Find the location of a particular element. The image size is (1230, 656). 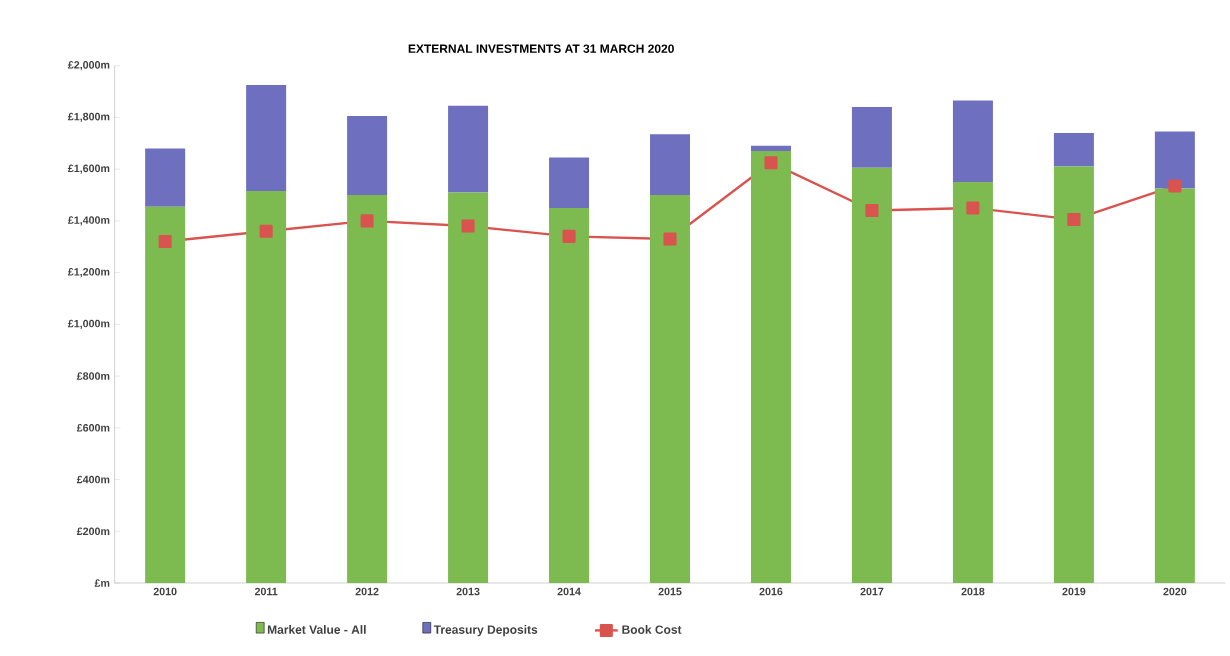

y-tick-label: £1,800m is located at coordinates (88, 117).